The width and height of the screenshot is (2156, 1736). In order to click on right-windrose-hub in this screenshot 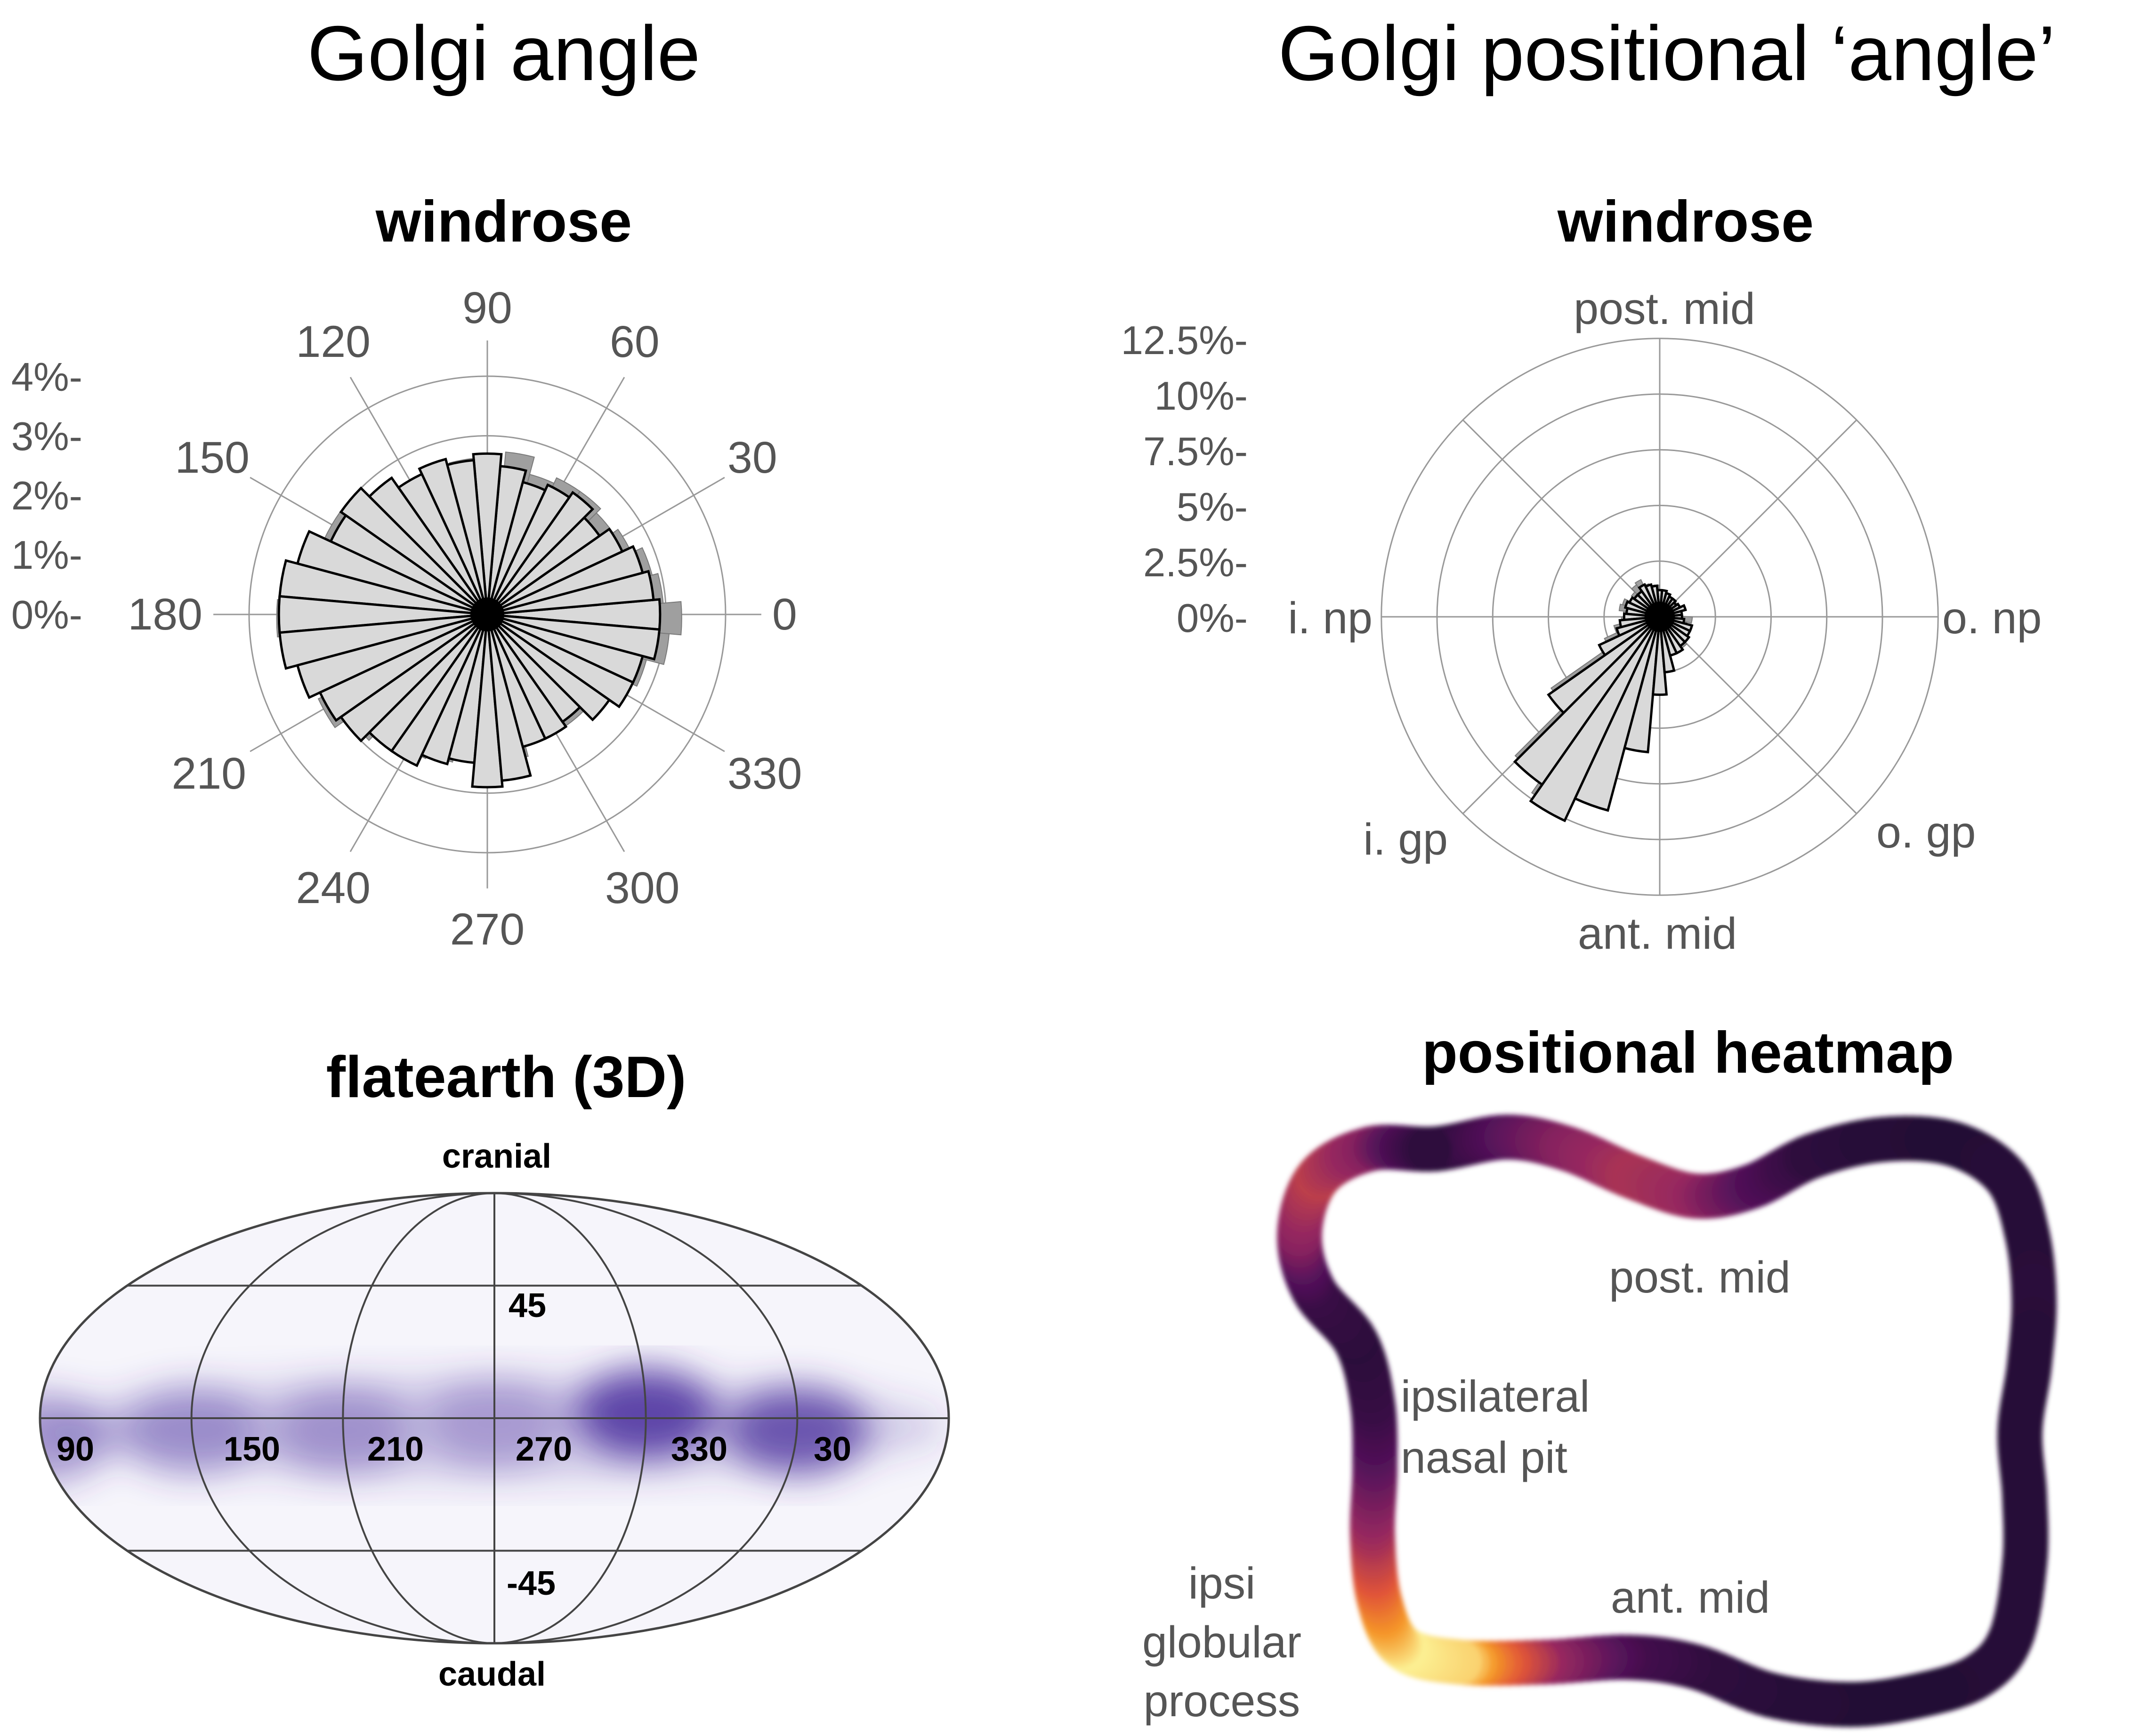, I will do `click(1660, 617)`.